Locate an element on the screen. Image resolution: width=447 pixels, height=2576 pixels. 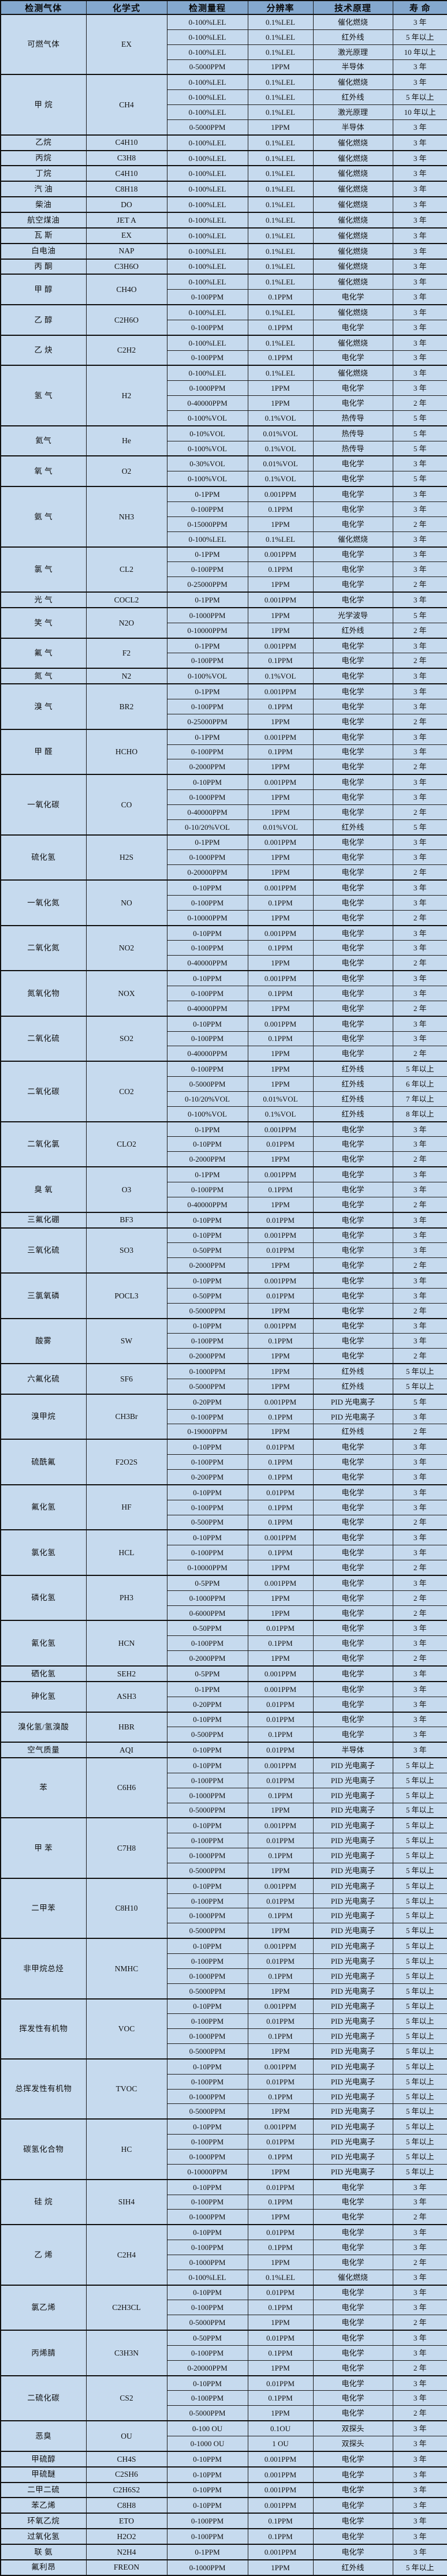
range-cell: 0-2000PPM is located at coordinates (207, 1658).